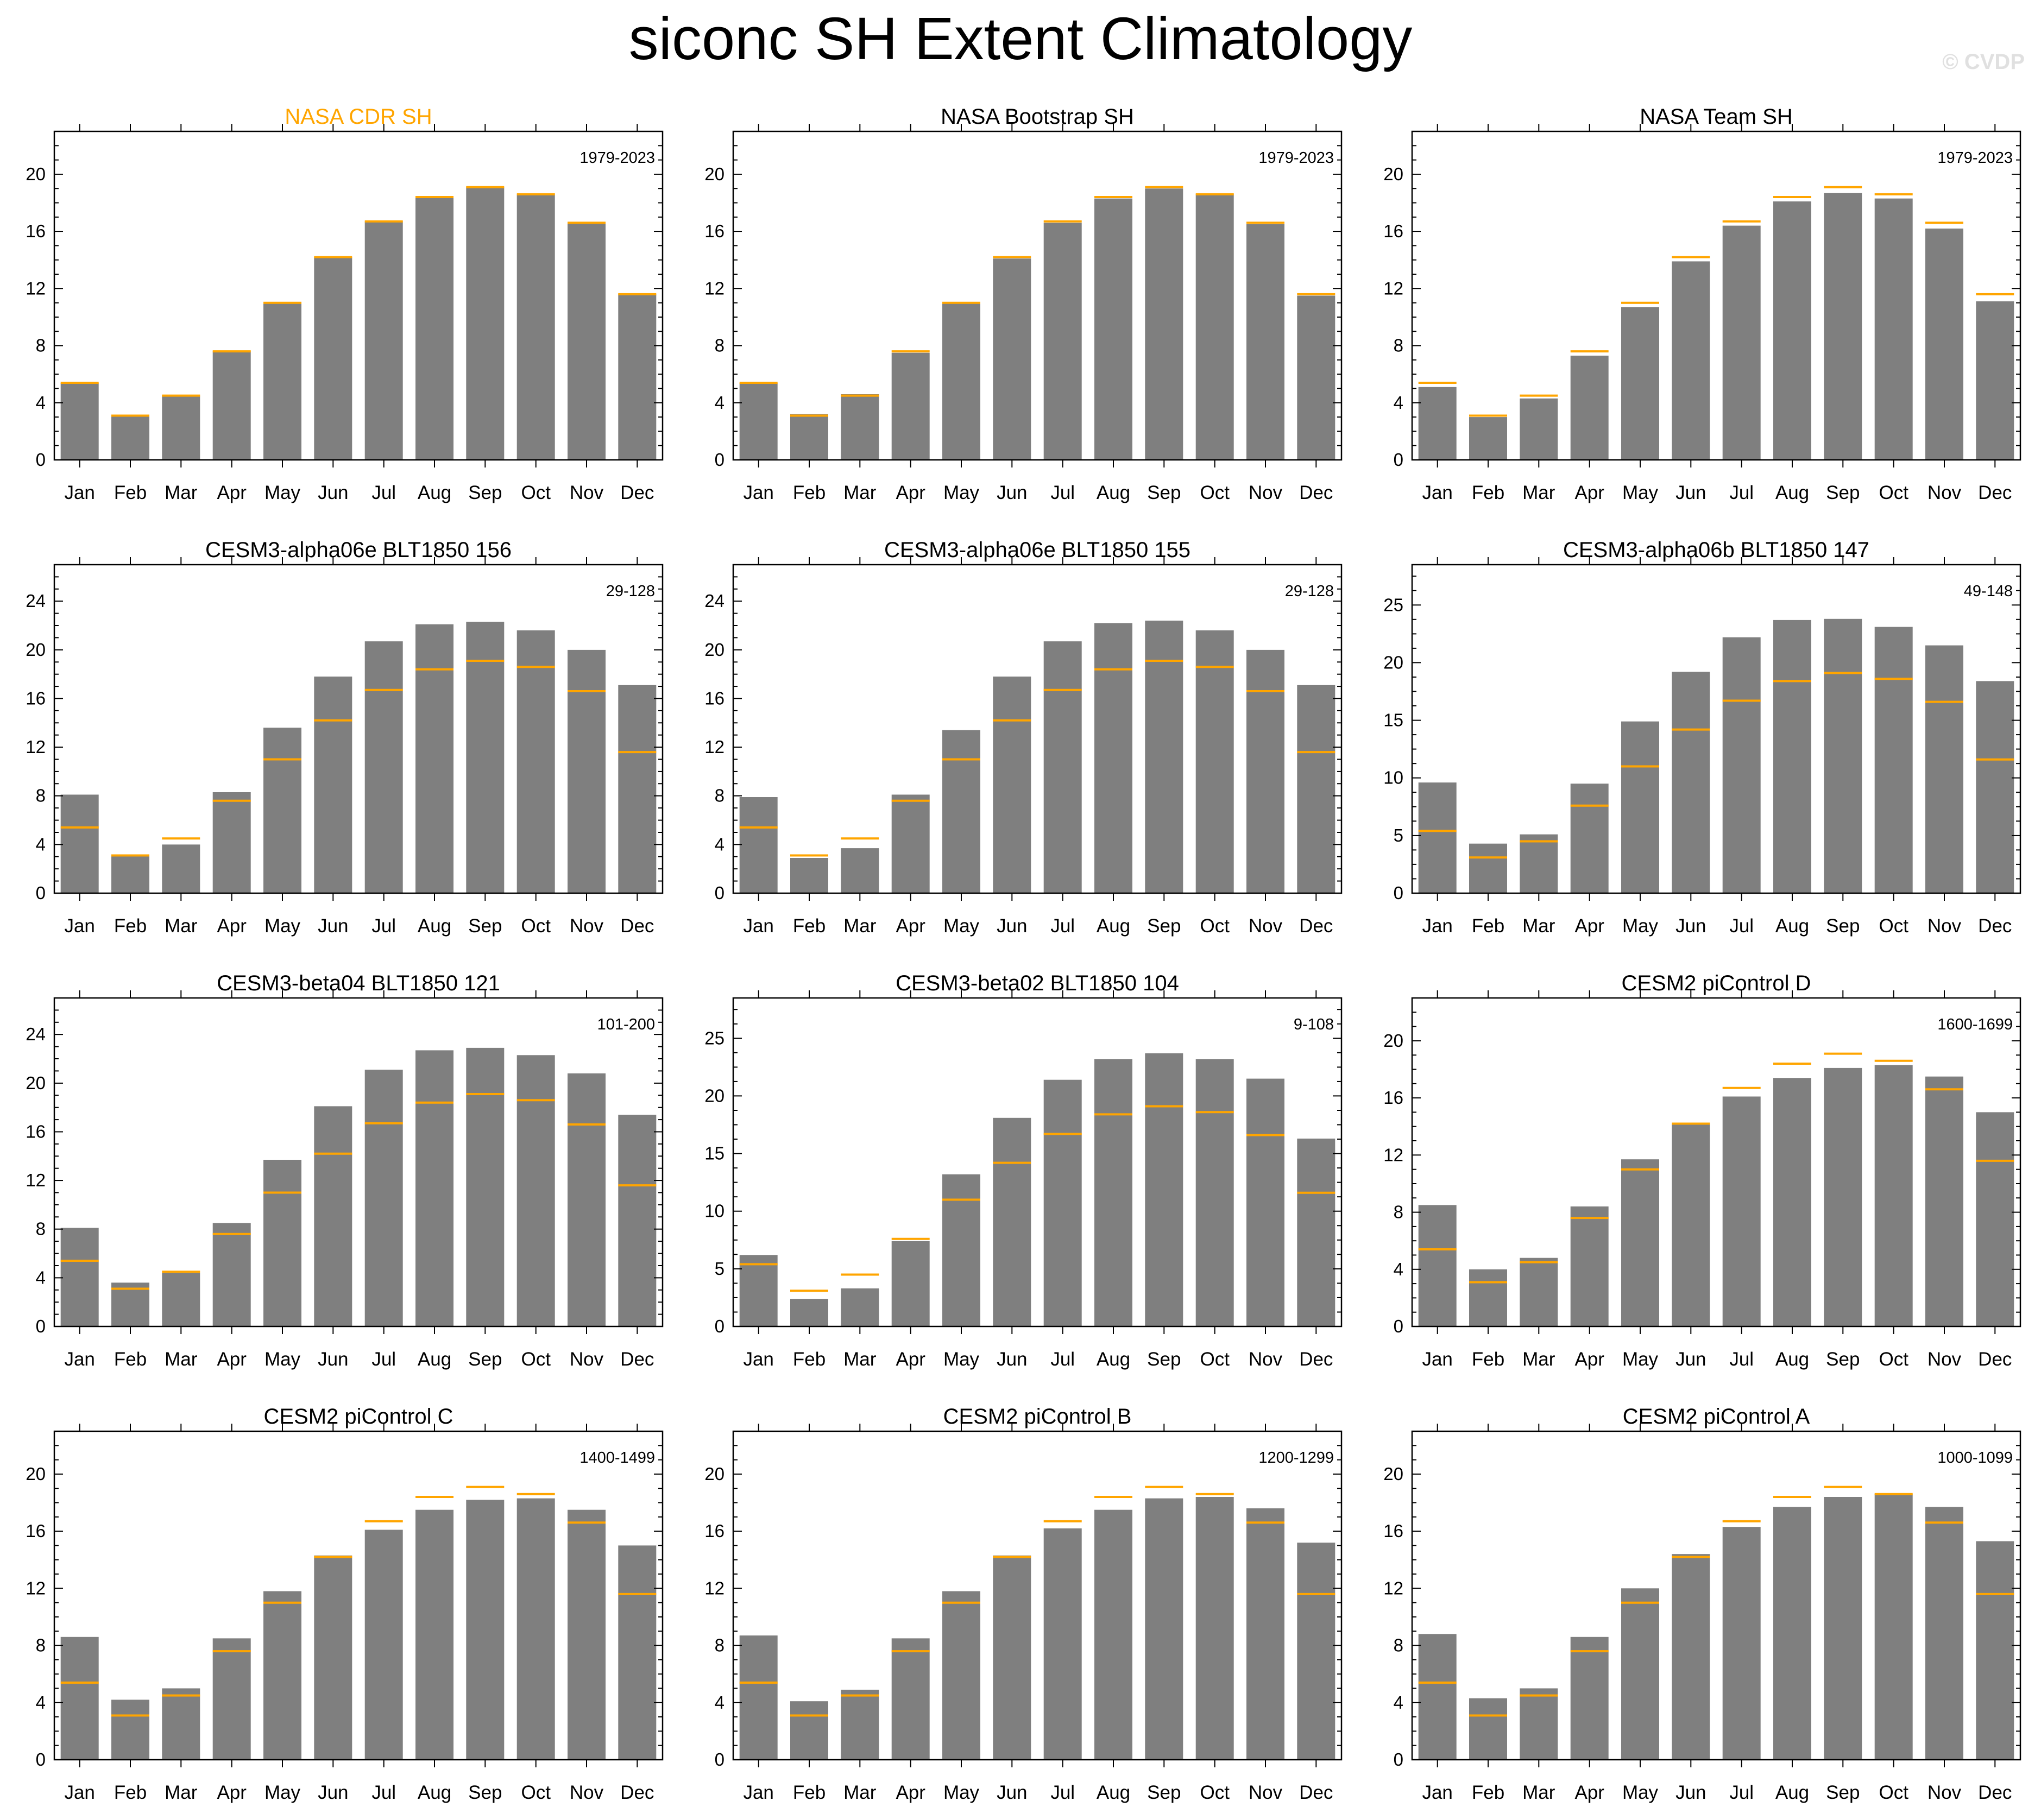 Image resolution: width=2041 pixels, height=1820 pixels. Describe the element at coordinates (587, 1199) in the screenshot. I see `bar-nov` at that location.